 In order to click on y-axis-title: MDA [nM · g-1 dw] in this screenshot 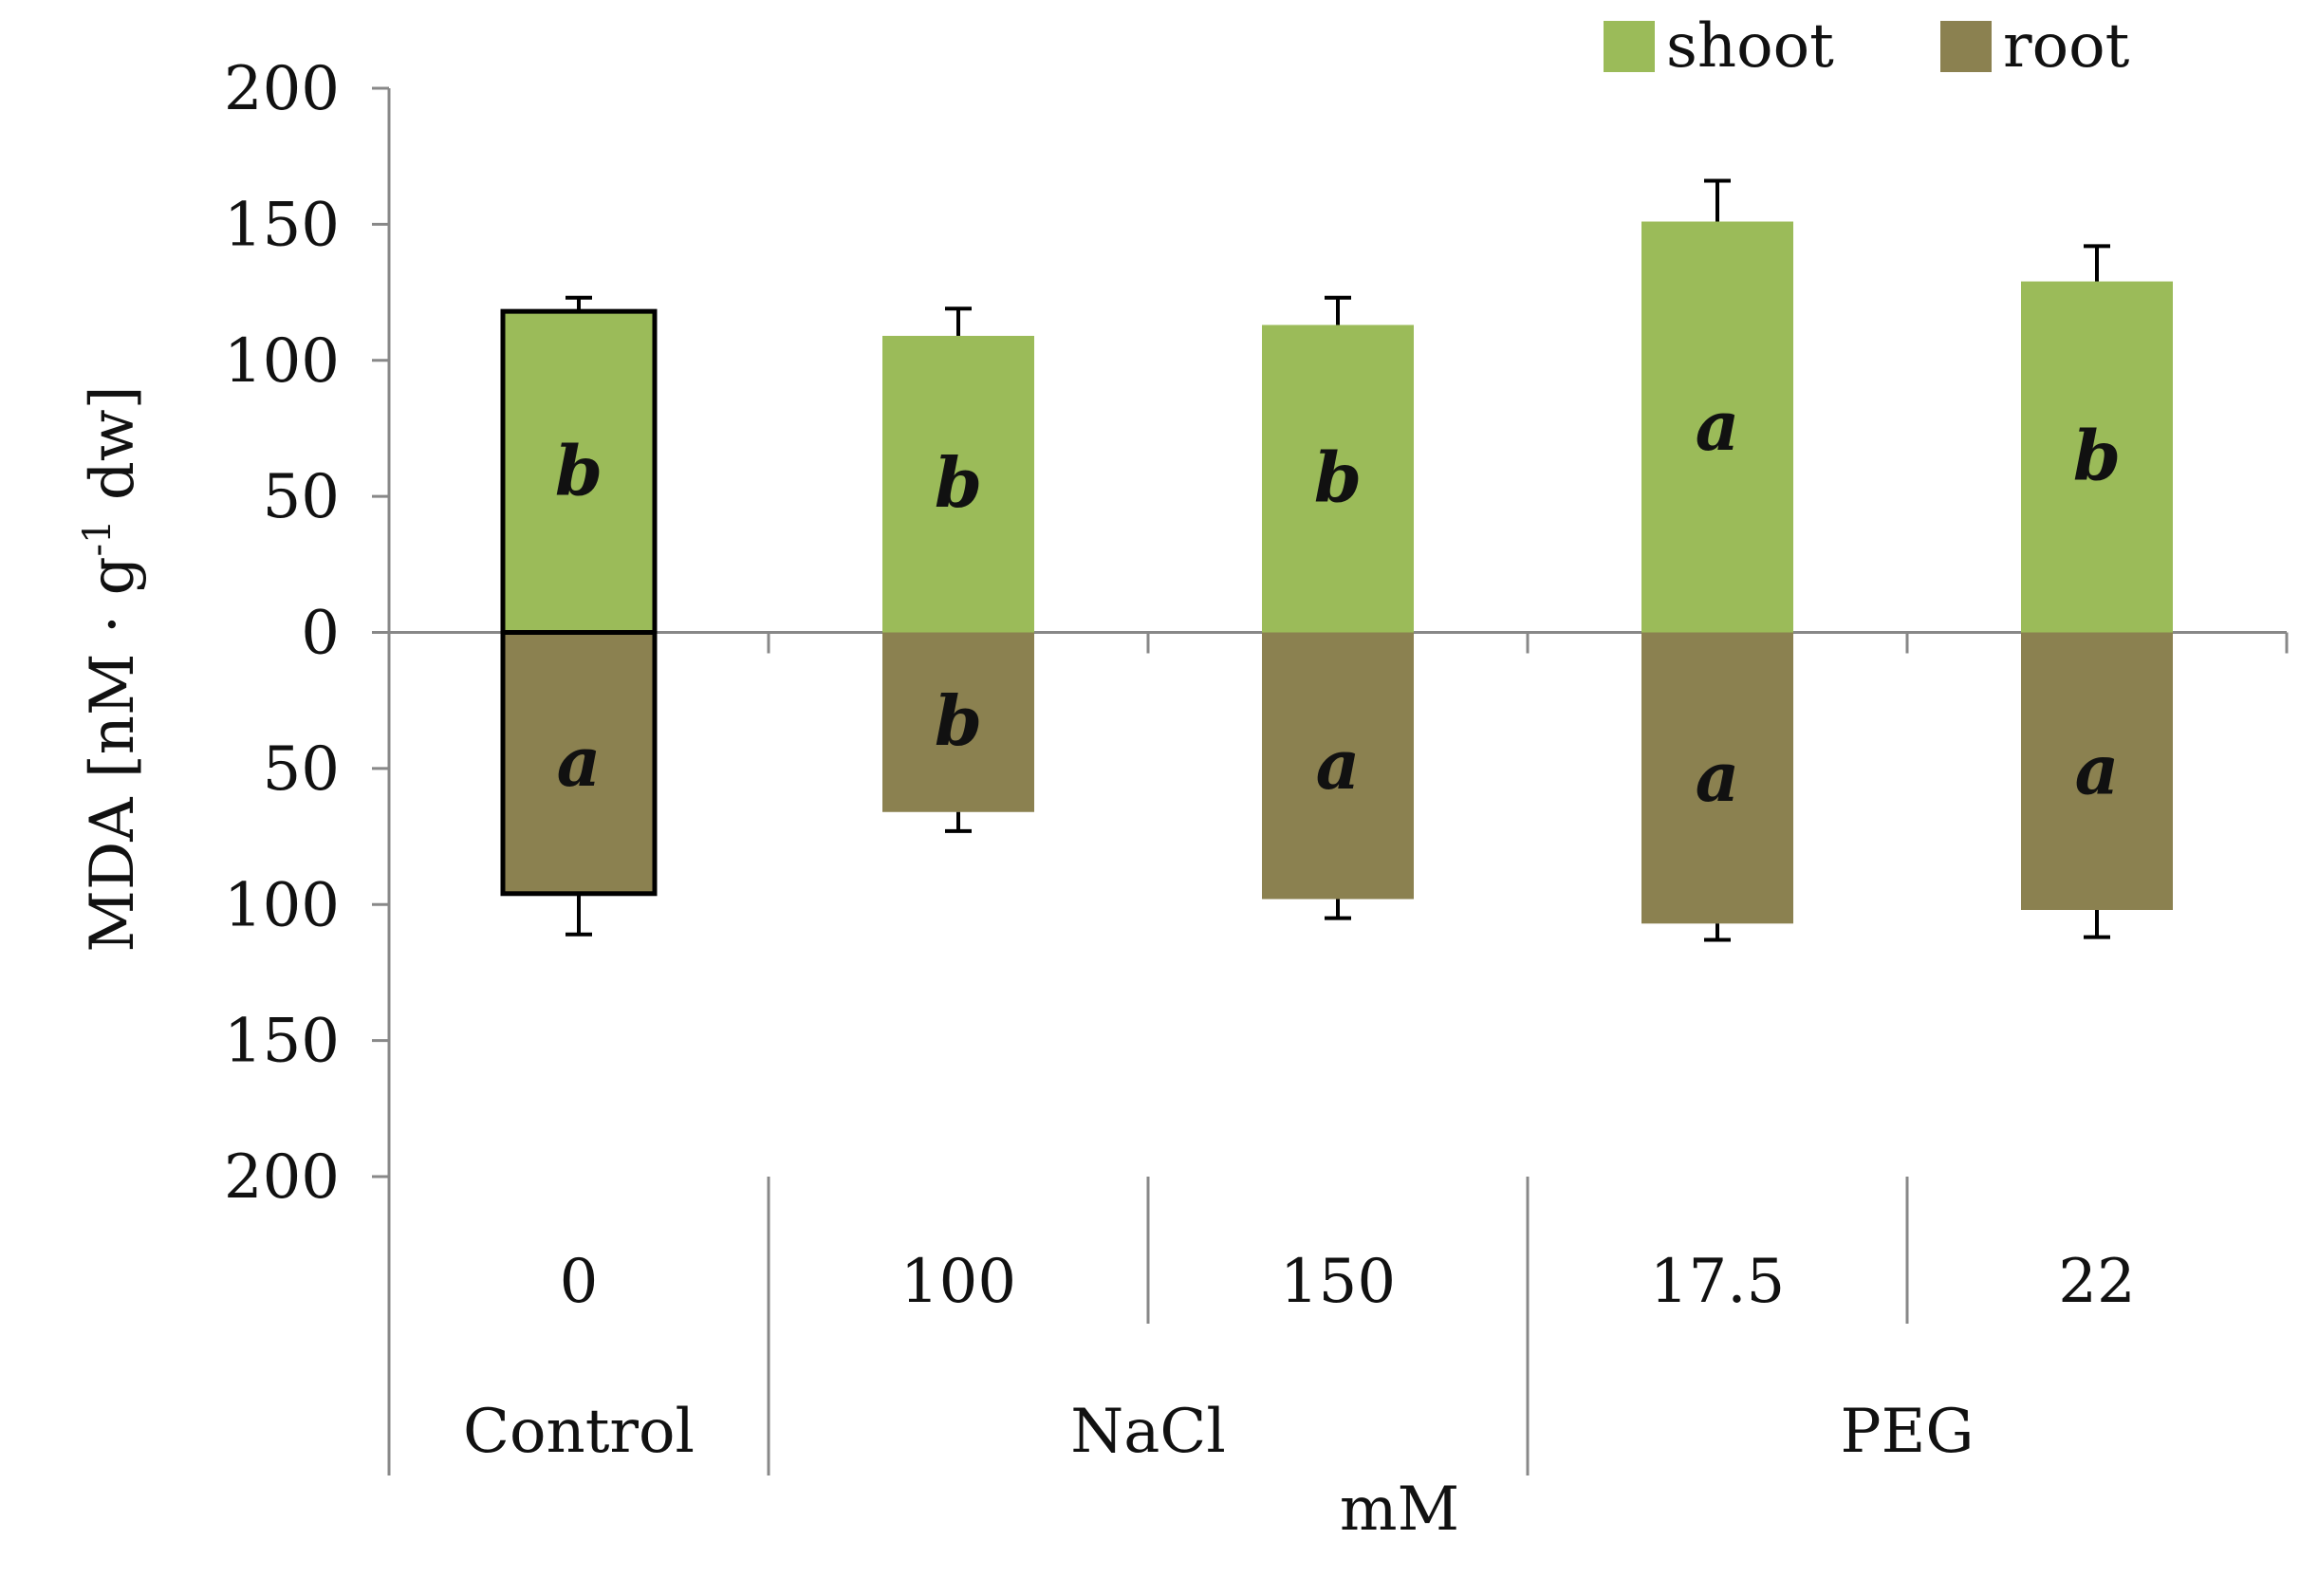, I will do `click(112, 668)`.